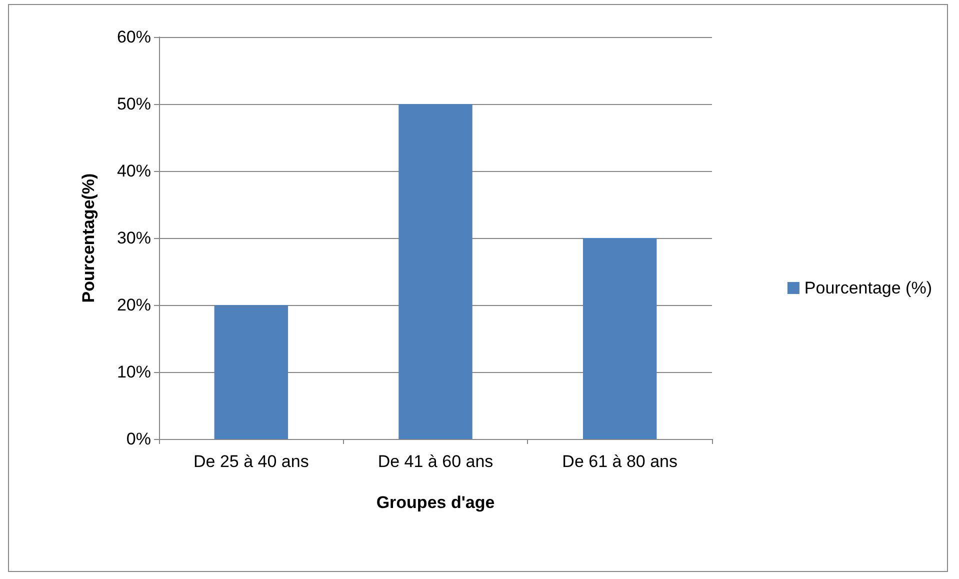 The height and width of the screenshot is (579, 959). Describe the element at coordinates (620, 461) in the screenshot. I see `x-tick-label: De 61 à 80 ans` at that location.